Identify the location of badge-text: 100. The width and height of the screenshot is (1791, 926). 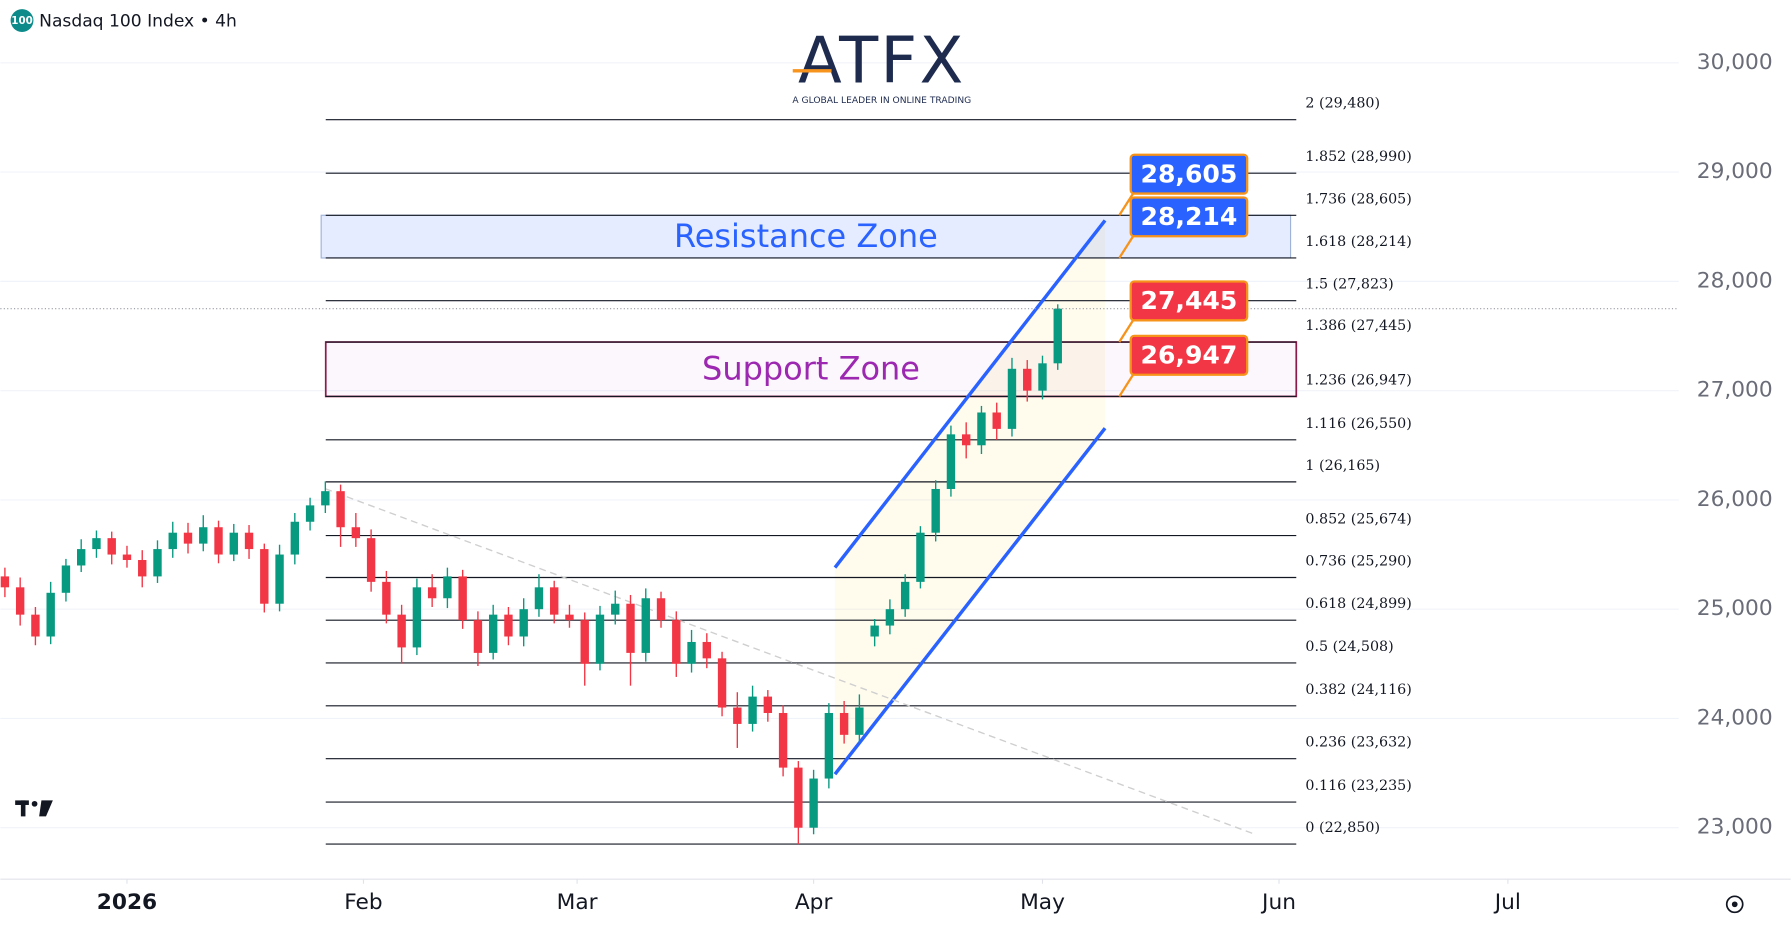
(21, 21).